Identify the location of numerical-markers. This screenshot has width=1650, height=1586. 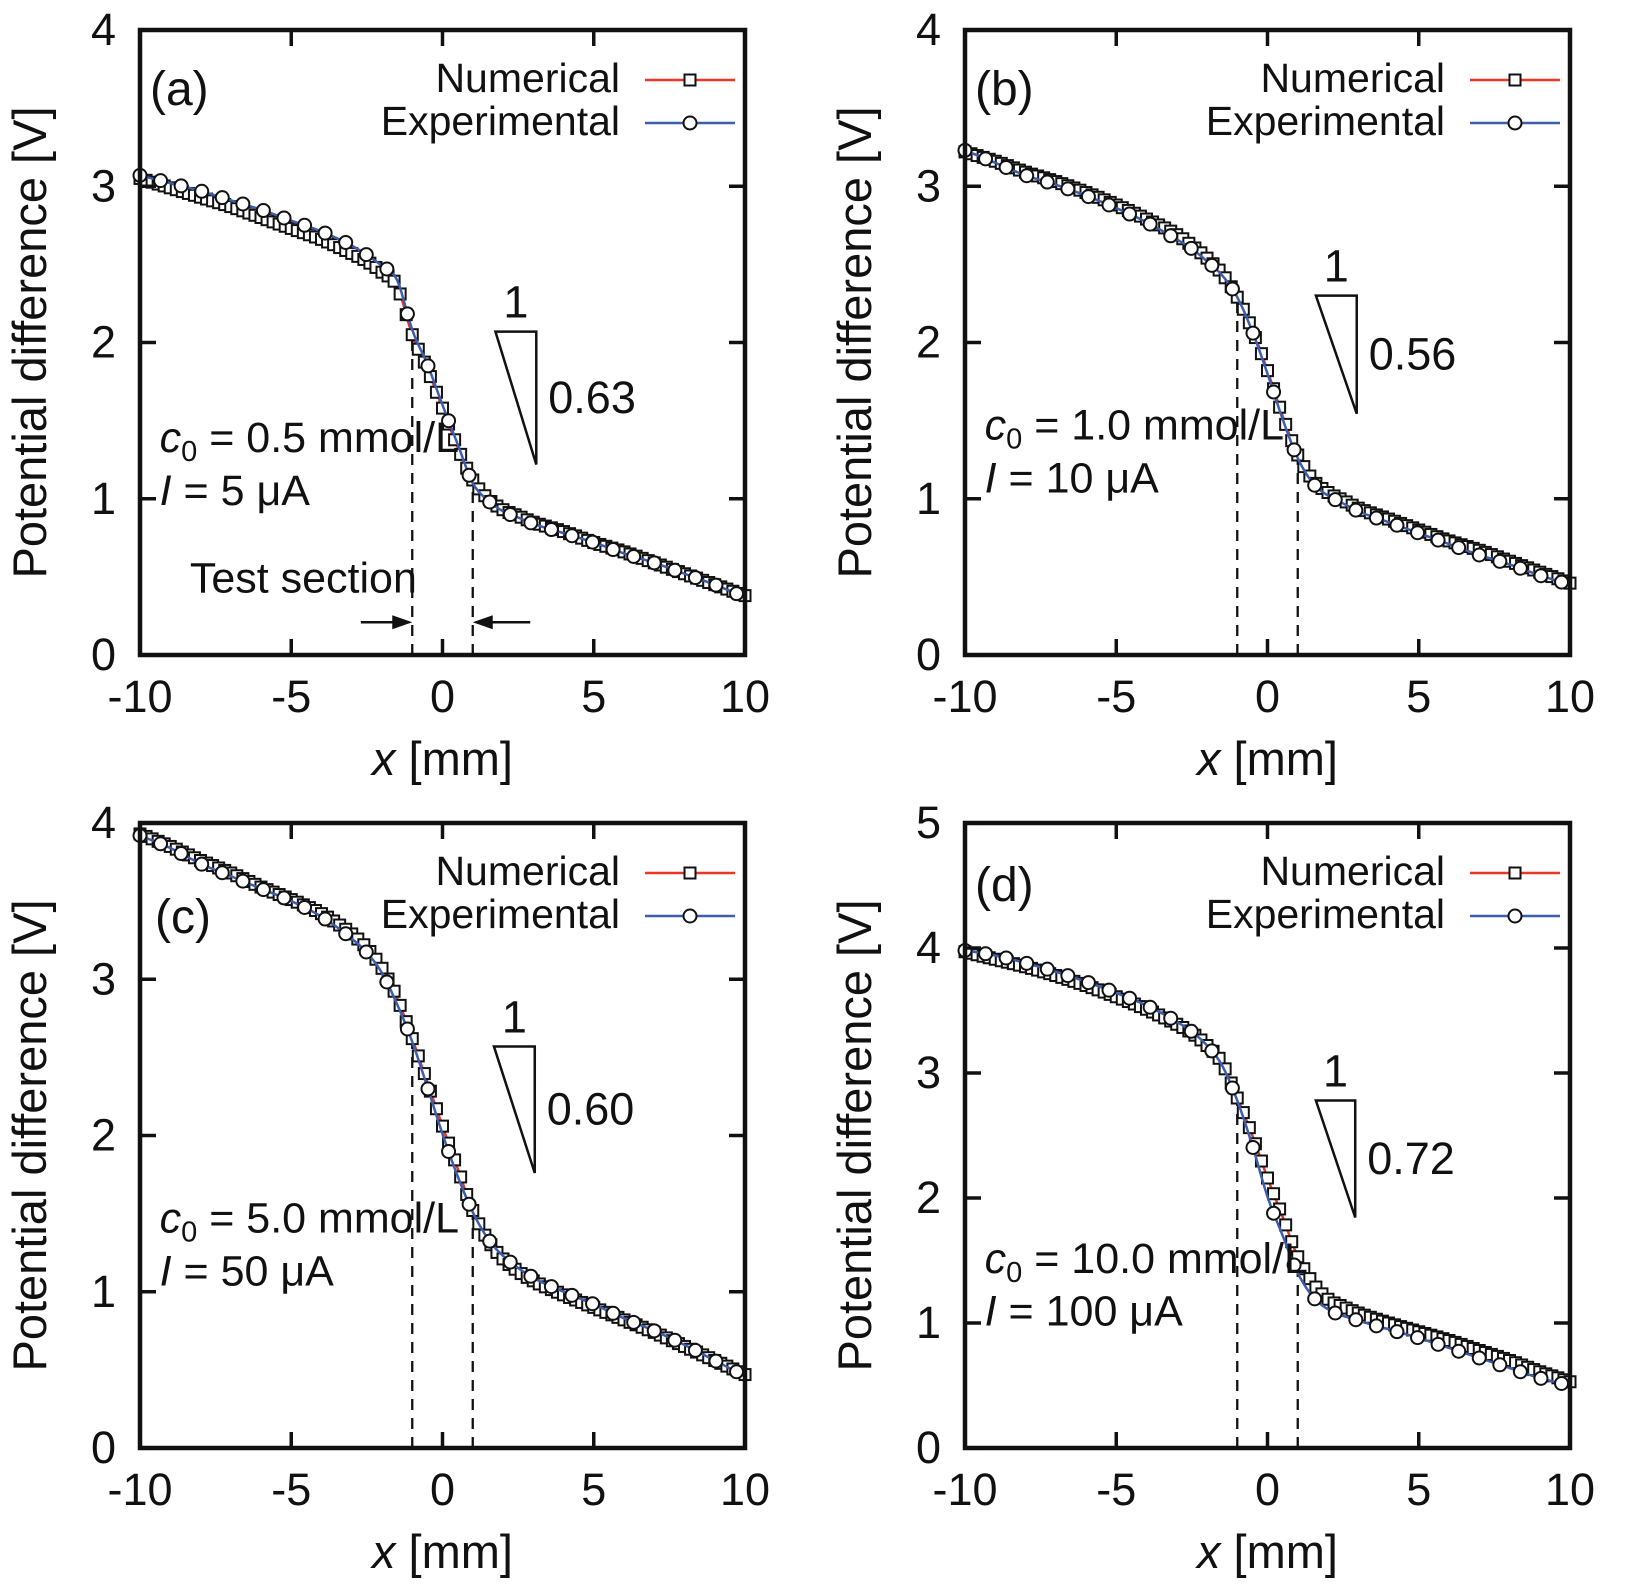
(442, 387).